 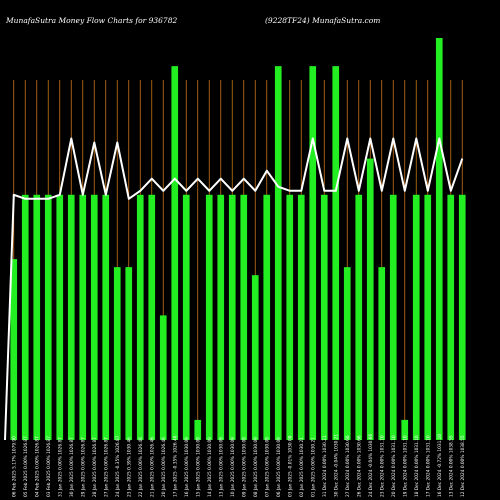 I want to click on x-tick-label: 24 Dec 2024 -0.04% 1030.66, so click(x=371, y=465).